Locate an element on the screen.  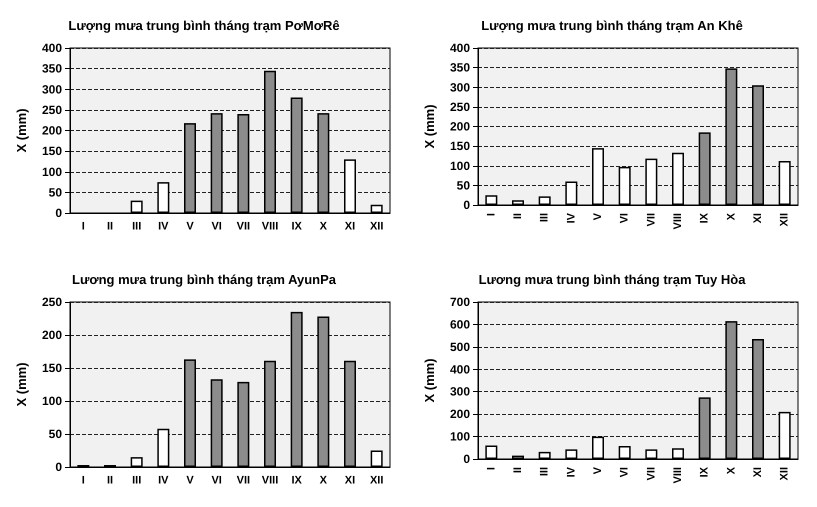
y-tick-label: 600 is located at coordinates (460, 323).